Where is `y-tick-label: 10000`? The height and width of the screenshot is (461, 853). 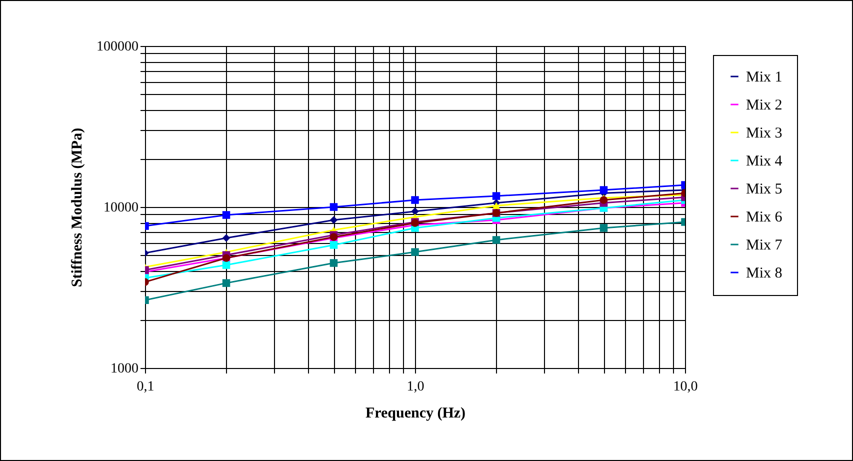 y-tick-label: 10000 is located at coordinates (121, 208).